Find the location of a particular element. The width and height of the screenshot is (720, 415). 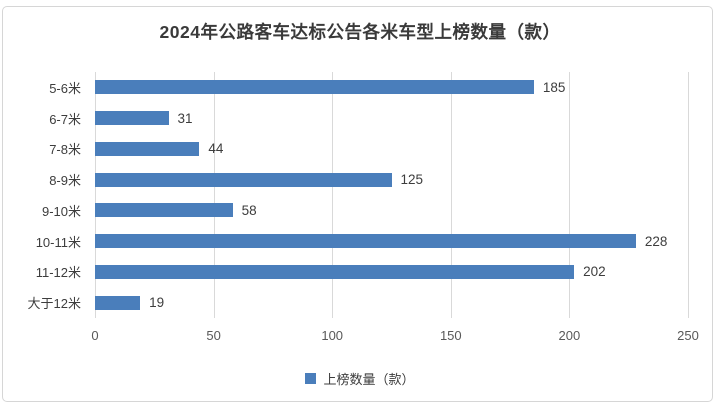

x-tick-label: 0 is located at coordinates (95, 335).